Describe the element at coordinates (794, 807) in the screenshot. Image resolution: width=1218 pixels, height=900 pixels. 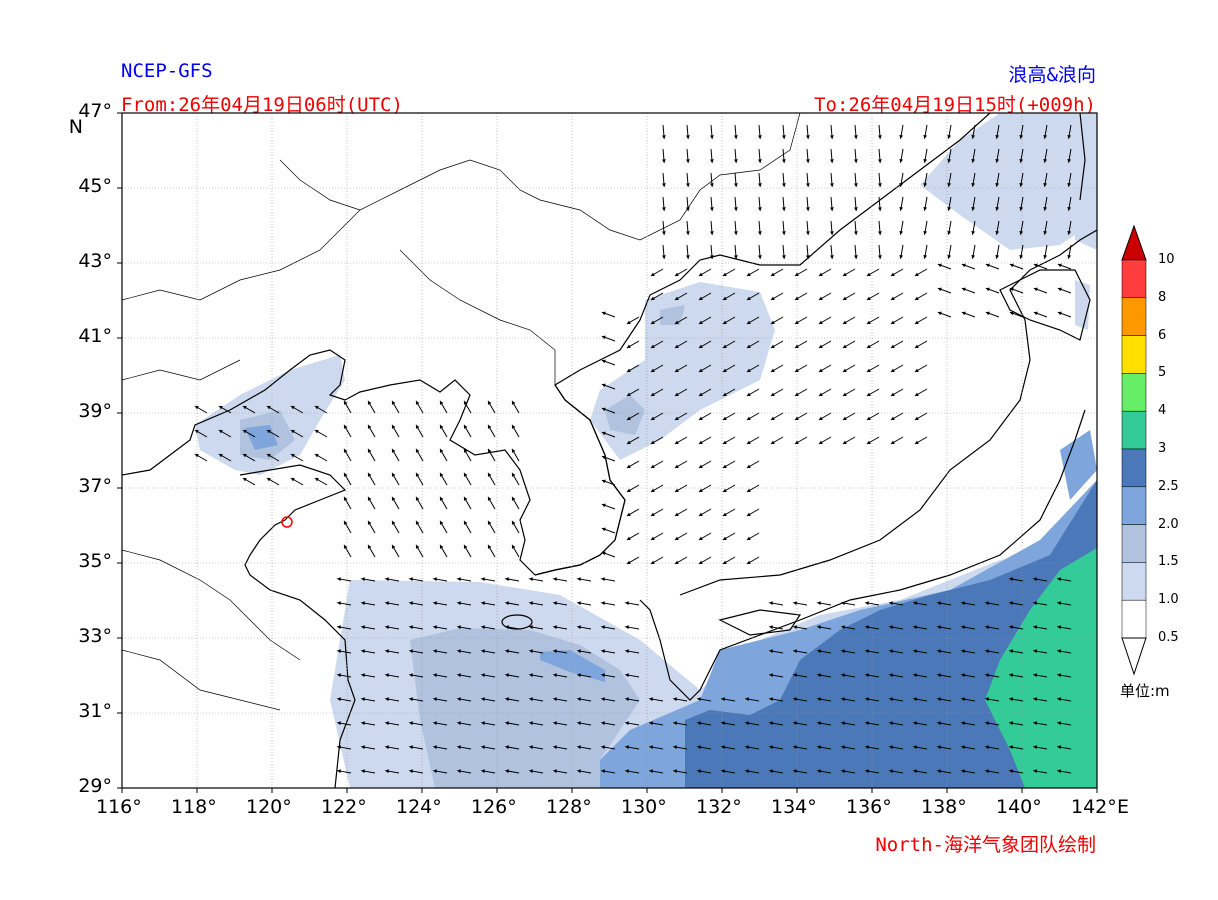
I see `lon-tick-label: 134°` at that location.